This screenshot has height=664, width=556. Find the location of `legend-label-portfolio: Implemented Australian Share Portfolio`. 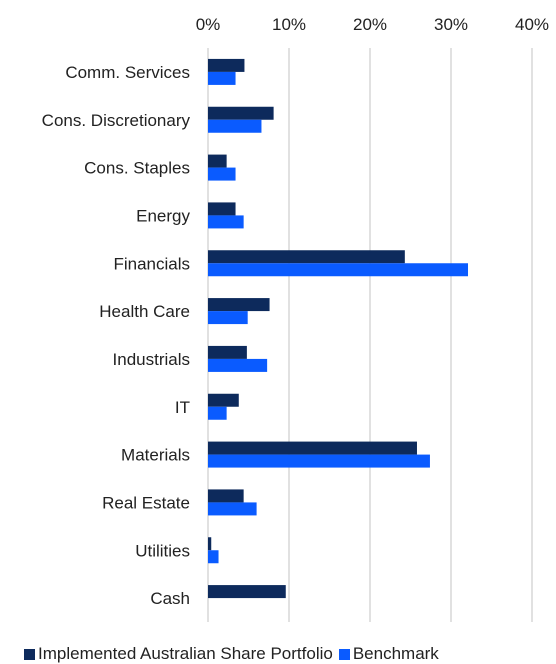

legend-label-portfolio: Implemented Australian Share Portfolio is located at coordinates (185, 653).